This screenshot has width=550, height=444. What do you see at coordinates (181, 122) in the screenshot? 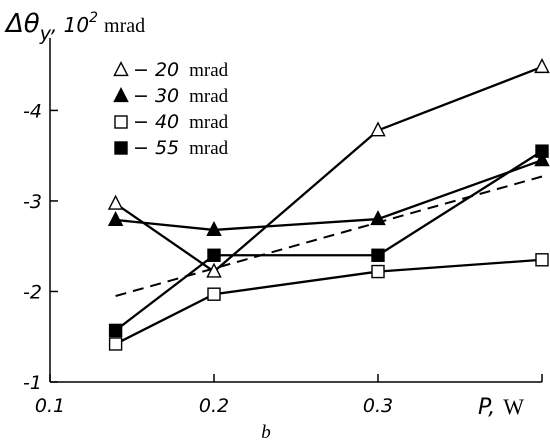
I see `legend-label-40: − 40 mrad` at bounding box center [181, 122].